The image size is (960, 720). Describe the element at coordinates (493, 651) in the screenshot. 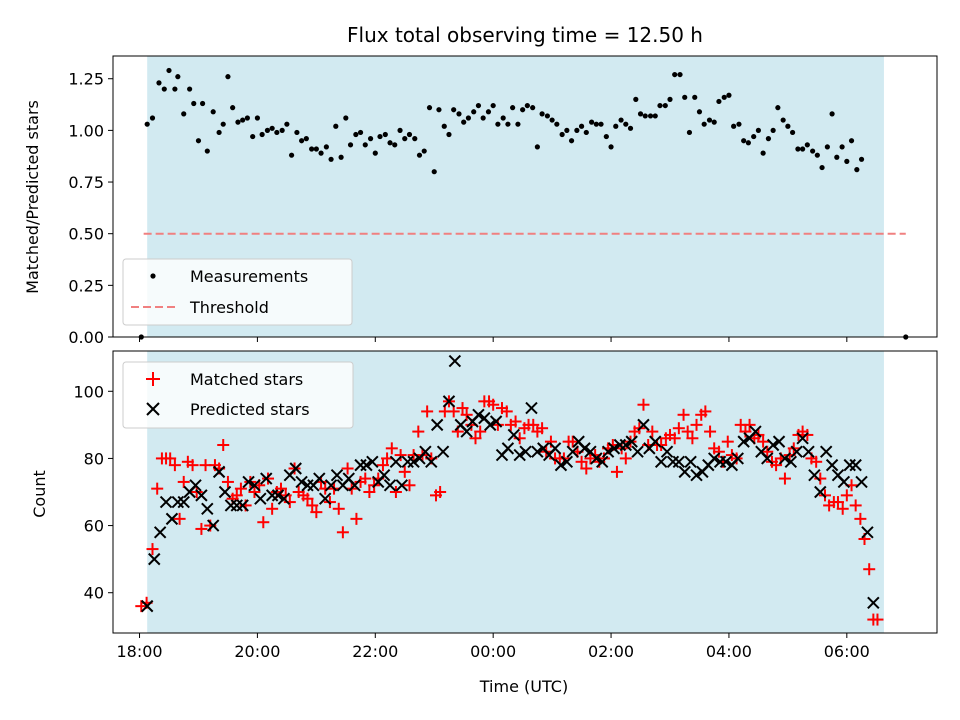

I see `x-tick-label: 00:00` at that location.